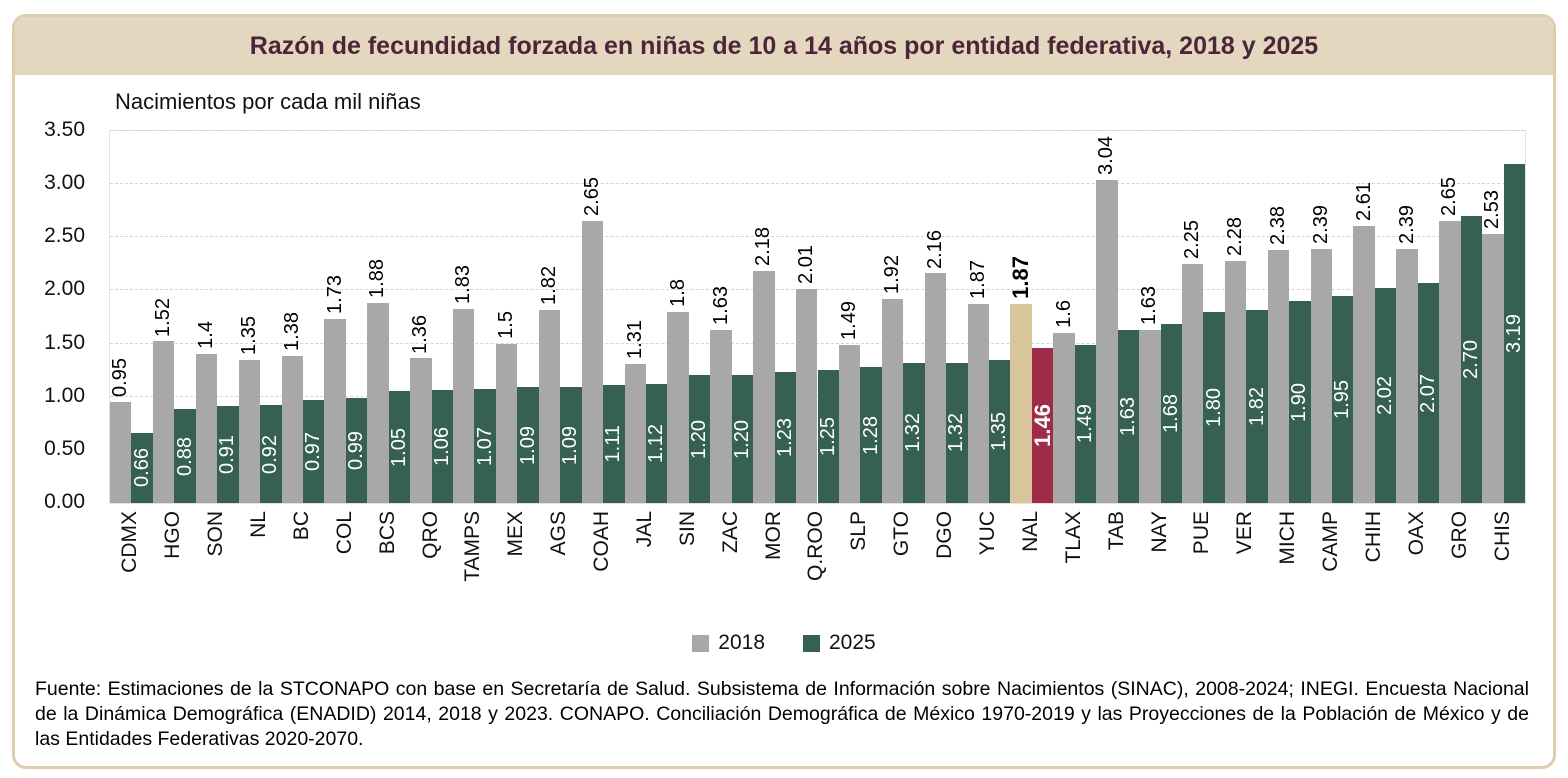 The width and height of the screenshot is (1568, 778). I want to click on bar-value-label-2025-HGO: 0.88, so click(185, 456).